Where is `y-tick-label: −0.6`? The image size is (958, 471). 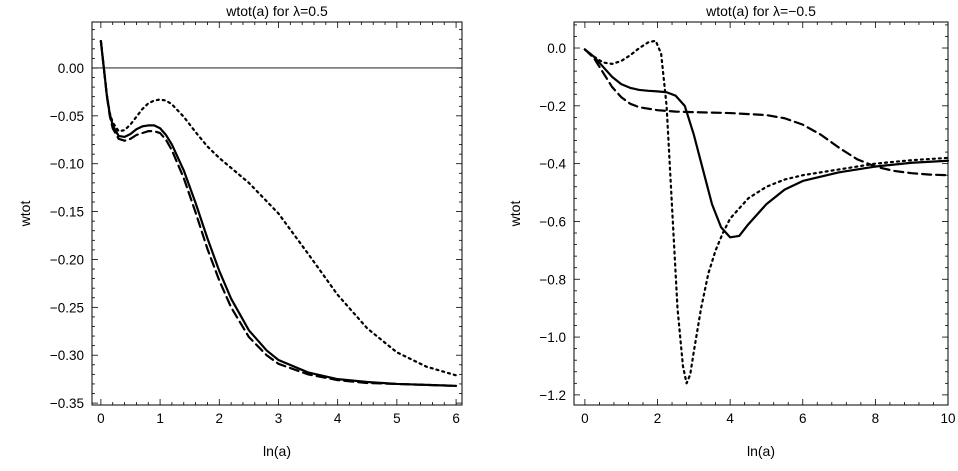 y-tick-label: −0.6 is located at coordinates (552, 221).